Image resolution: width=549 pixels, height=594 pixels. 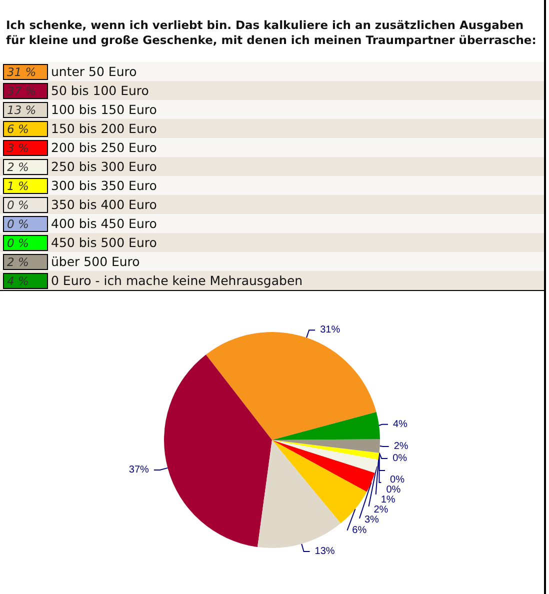 I want to click on data-label: 37%, so click(x=139, y=470).